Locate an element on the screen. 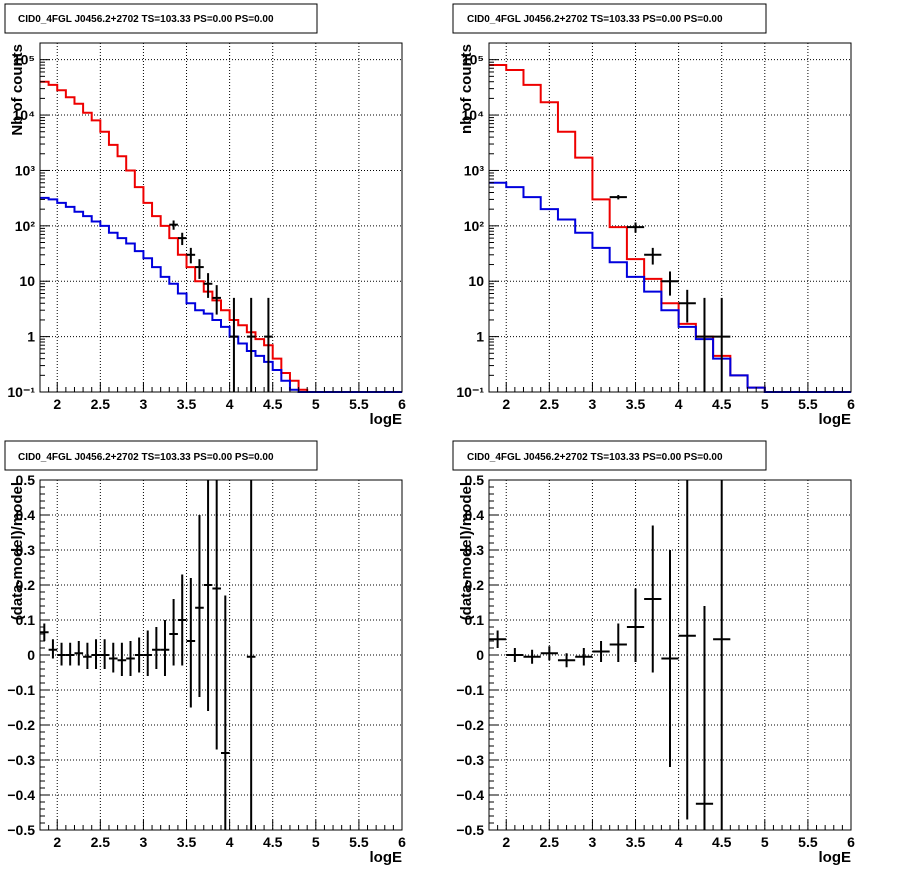 The height and width of the screenshot is (875, 898). y-tick-label: −0.3 is located at coordinates (470, 760).